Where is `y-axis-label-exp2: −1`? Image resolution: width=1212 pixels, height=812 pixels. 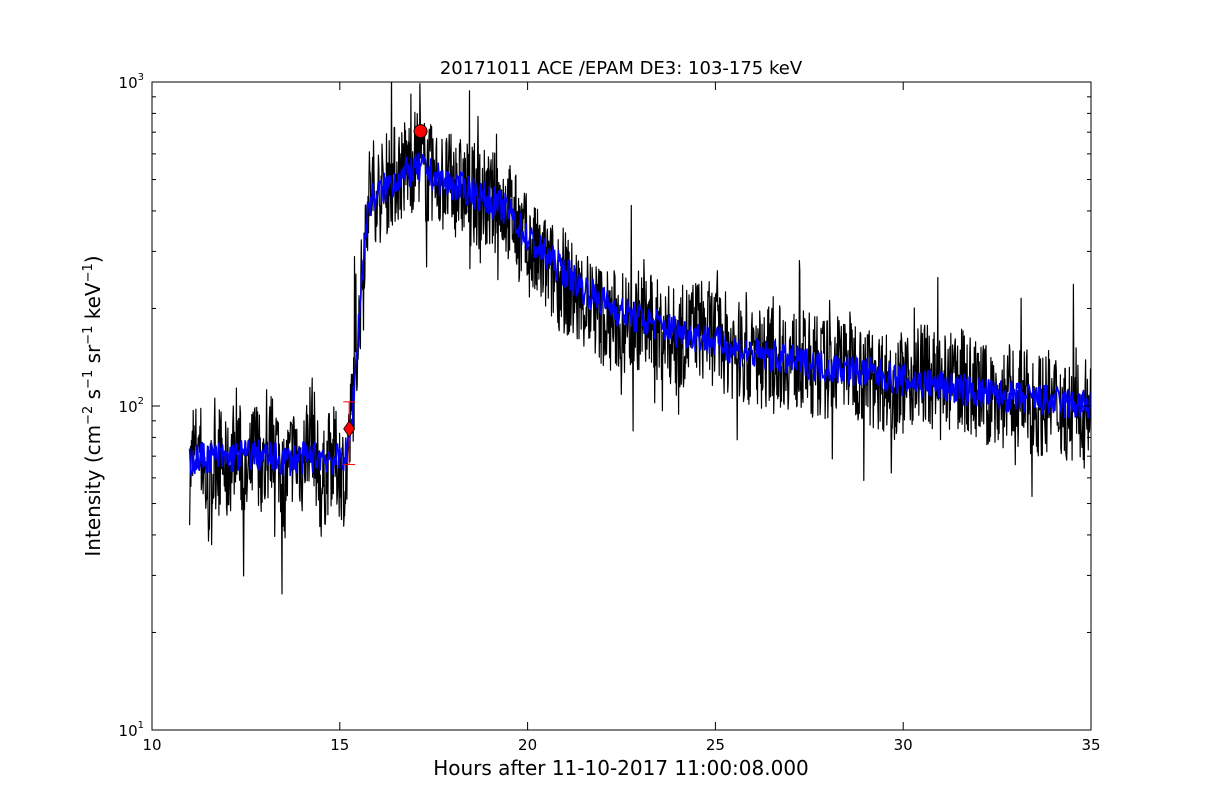 y-axis-label-exp2: −1 is located at coordinates (88, 379).